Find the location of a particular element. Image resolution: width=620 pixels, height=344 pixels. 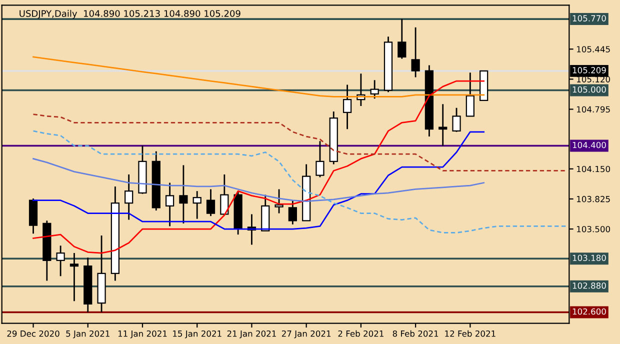

x-tick-label: 15 Jan 2021 is located at coordinates (197, 334).